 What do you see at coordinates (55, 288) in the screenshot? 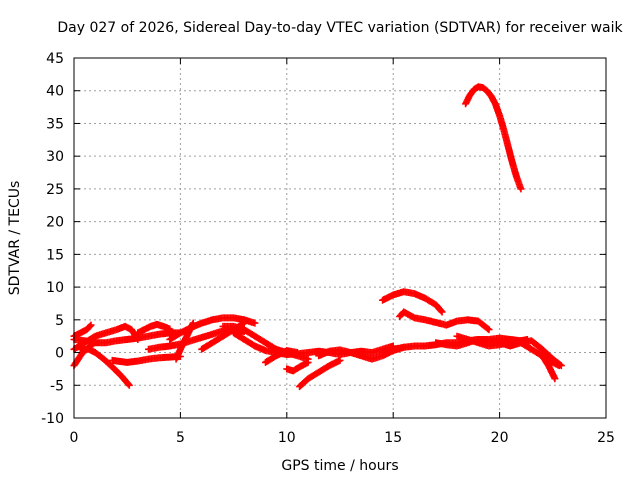
I see `y-tick-label: 10` at bounding box center [55, 288].